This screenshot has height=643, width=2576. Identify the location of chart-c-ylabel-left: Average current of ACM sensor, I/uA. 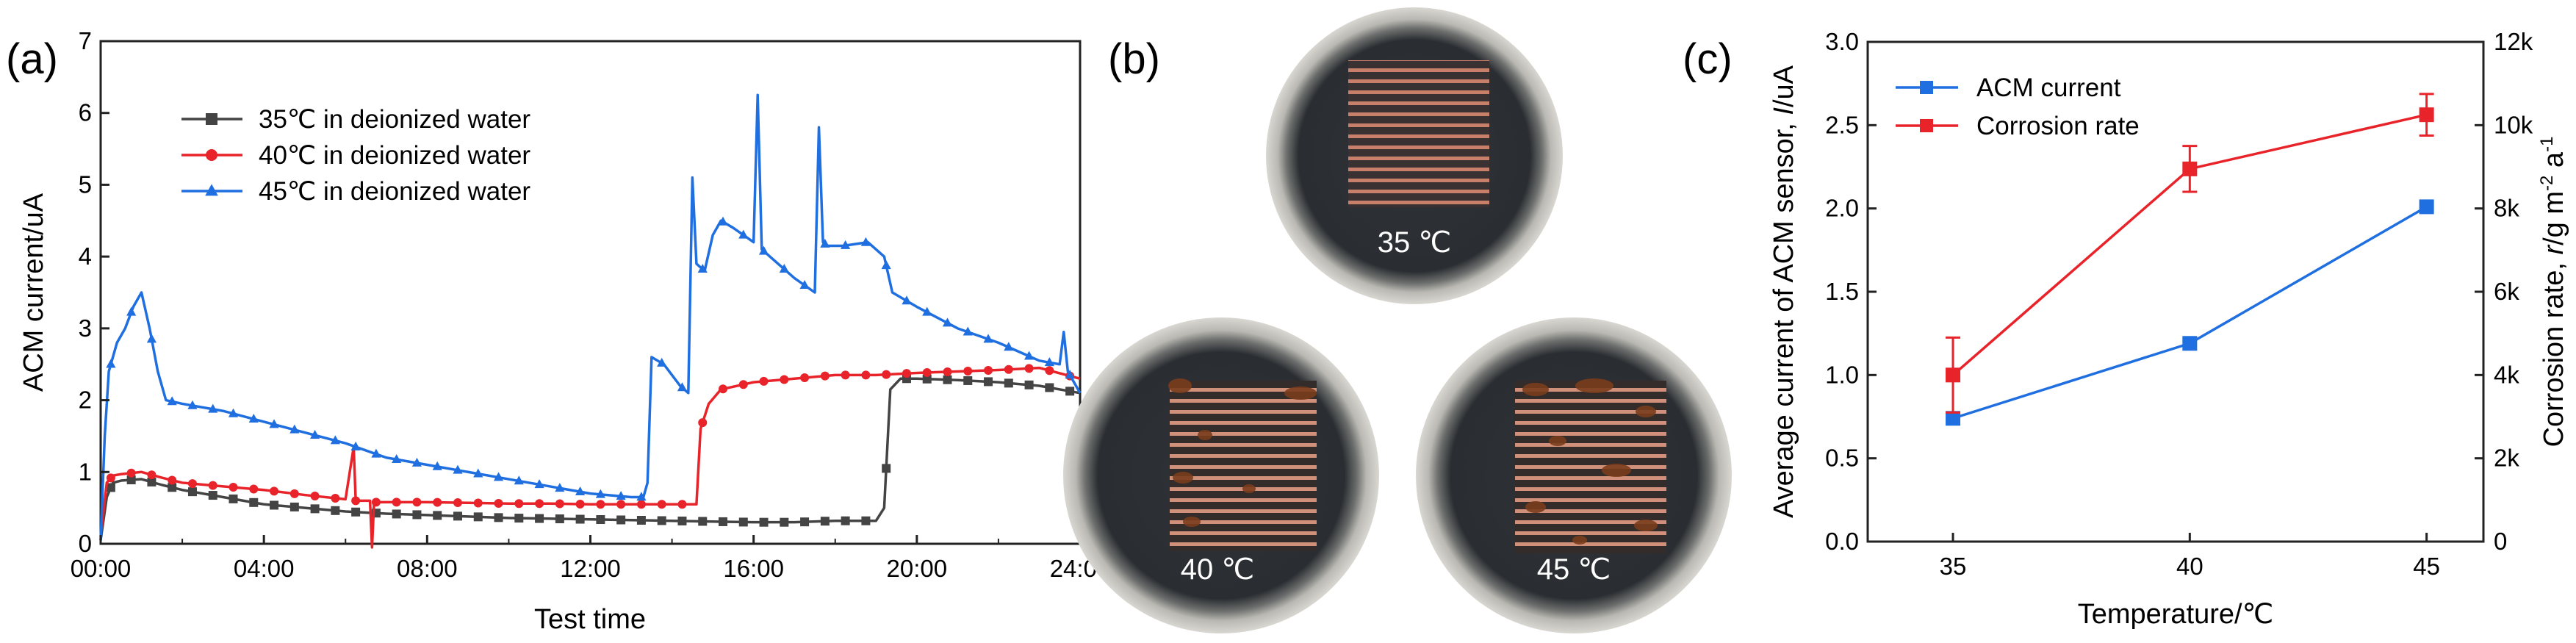
(1784, 291).